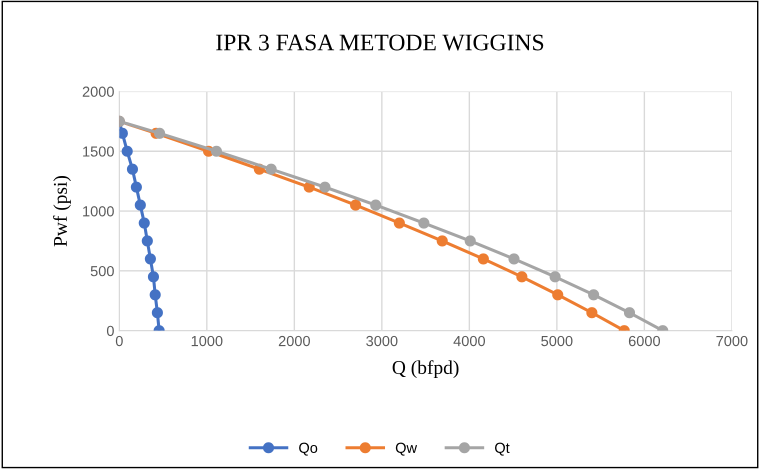 The width and height of the screenshot is (760, 469). I want to click on y-tick-label: 1500, so click(98, 151).